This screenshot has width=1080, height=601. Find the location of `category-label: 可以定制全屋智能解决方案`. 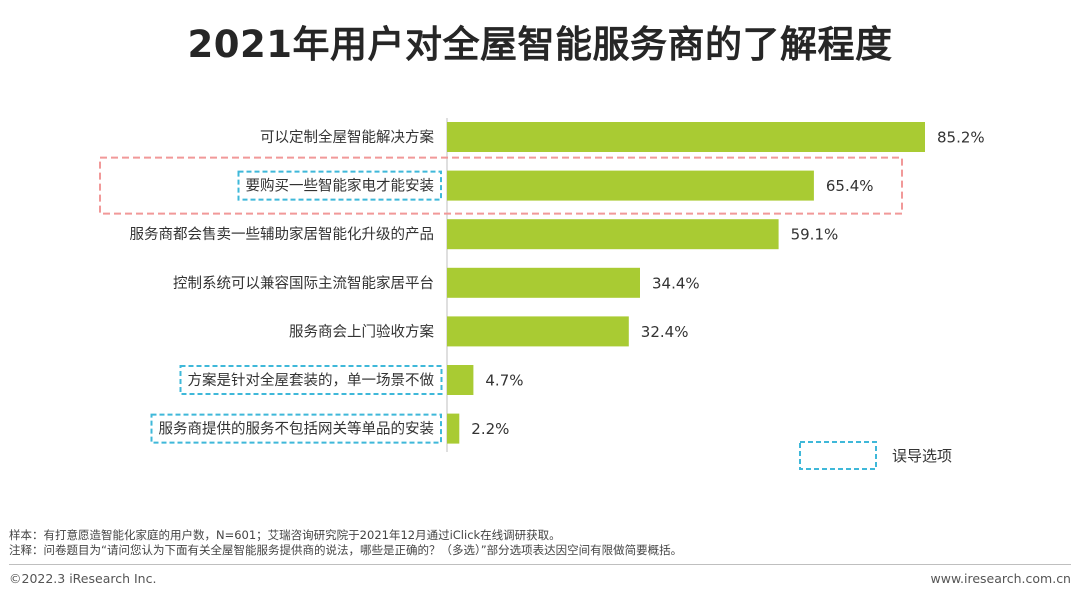

category-label: 可以定制全屋智能解决方案 is located at coordinates (347, 137).